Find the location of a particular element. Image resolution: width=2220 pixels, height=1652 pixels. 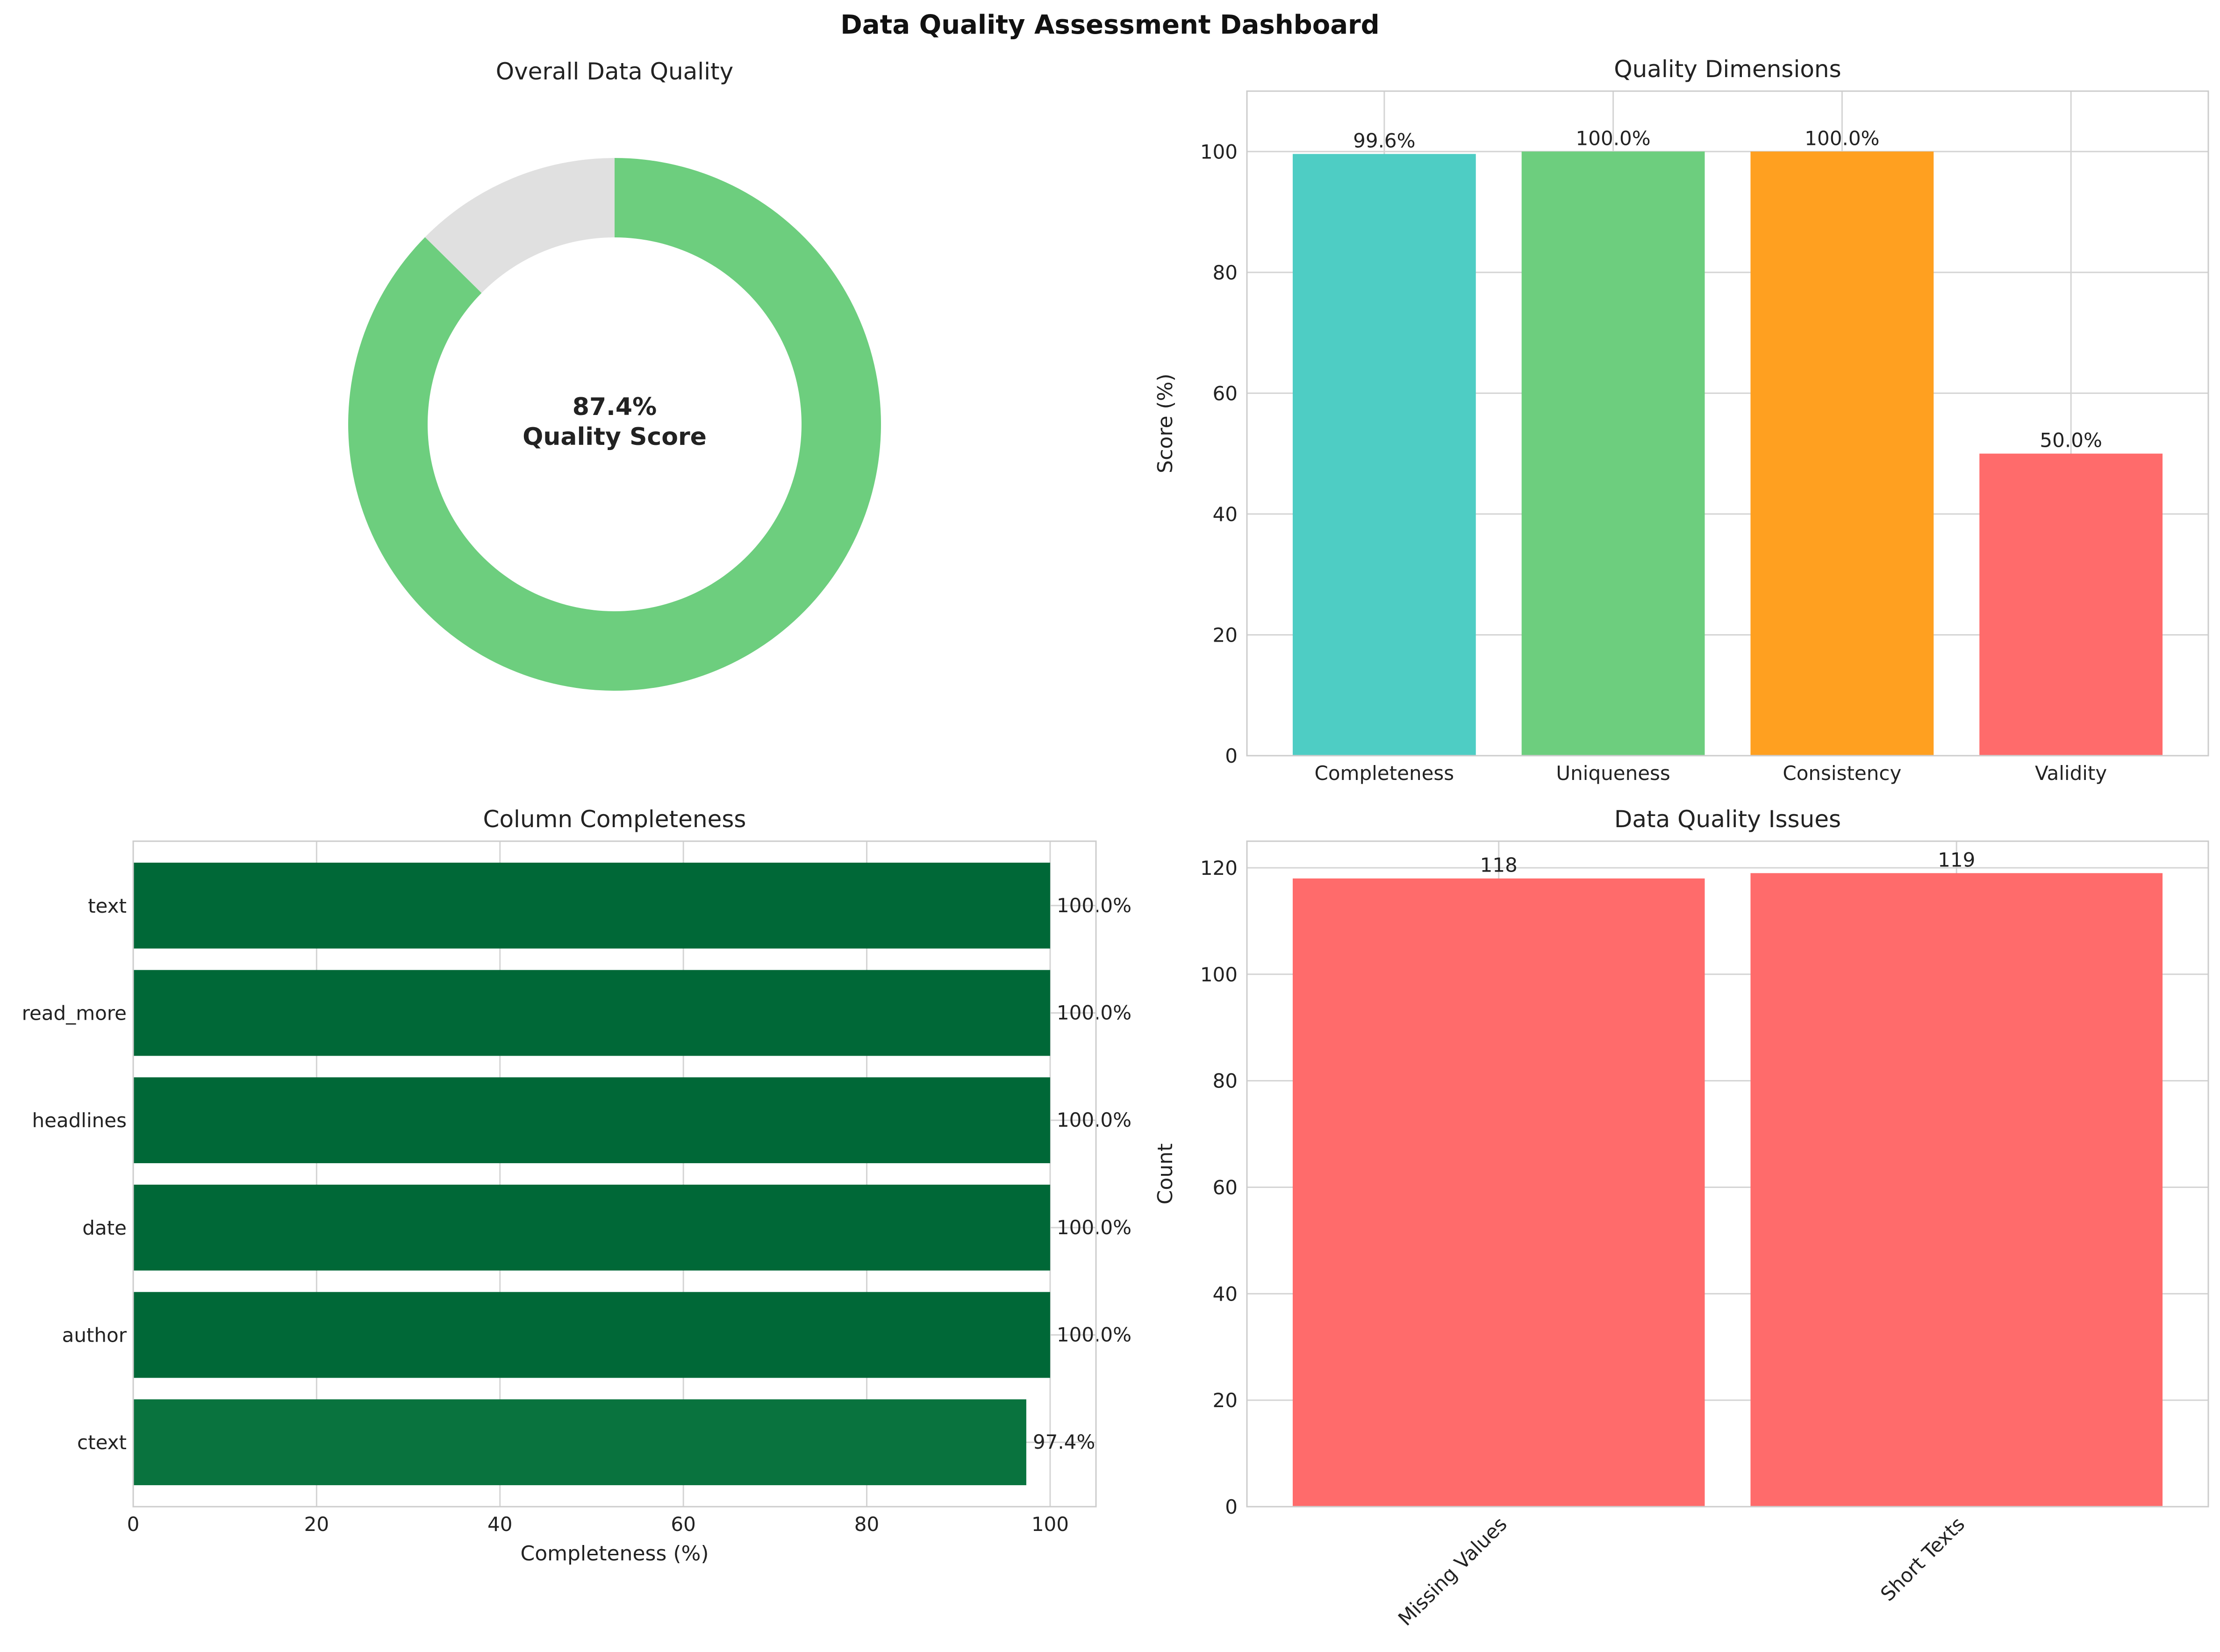

x-tick-label: 80 is located at coordinates (866, 1524).